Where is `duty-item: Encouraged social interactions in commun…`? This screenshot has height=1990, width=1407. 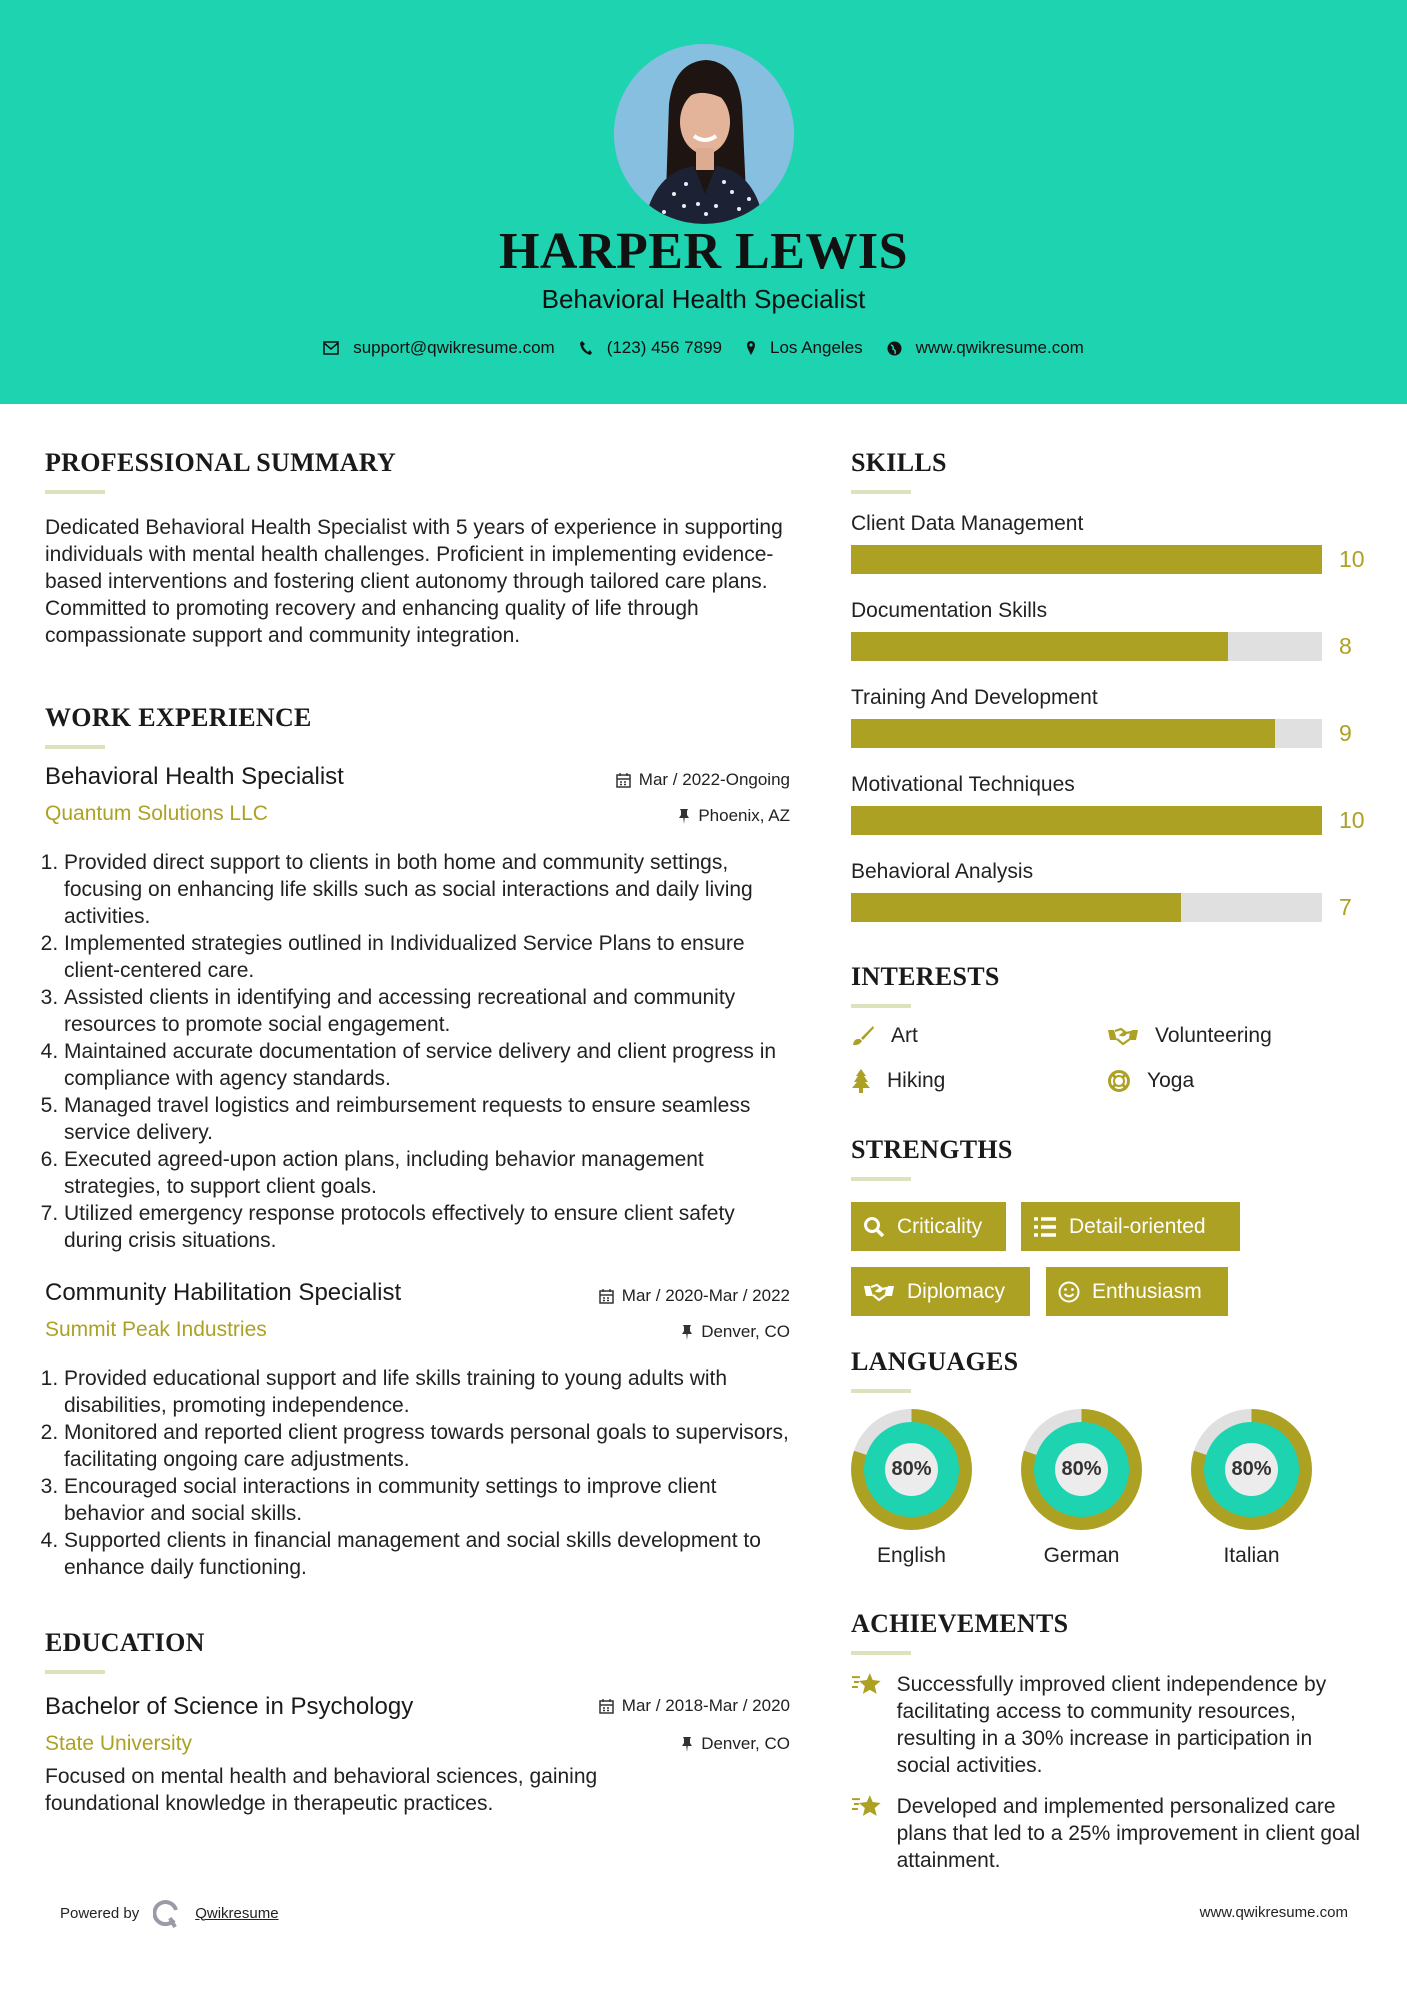 duty-item: Encouraged social interactions in commun… is located at coordinates (427, 1500).